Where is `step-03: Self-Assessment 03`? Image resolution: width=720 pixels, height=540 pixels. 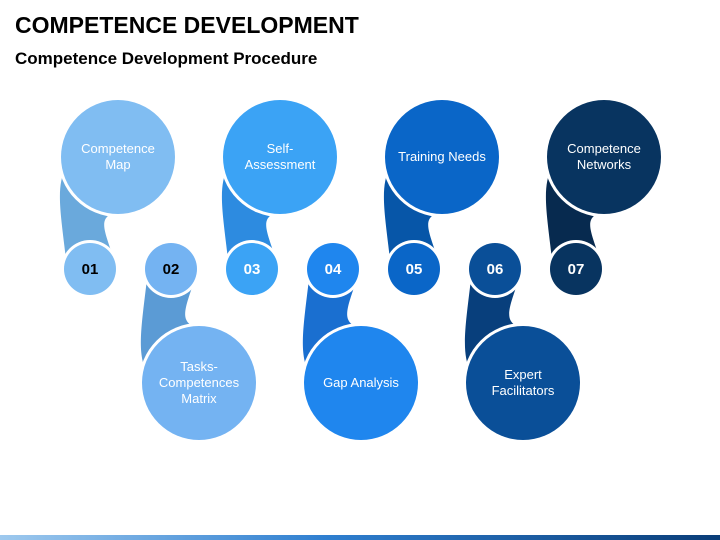 step-03: Self-Assessment 03 is located at coordinates (280, 197).